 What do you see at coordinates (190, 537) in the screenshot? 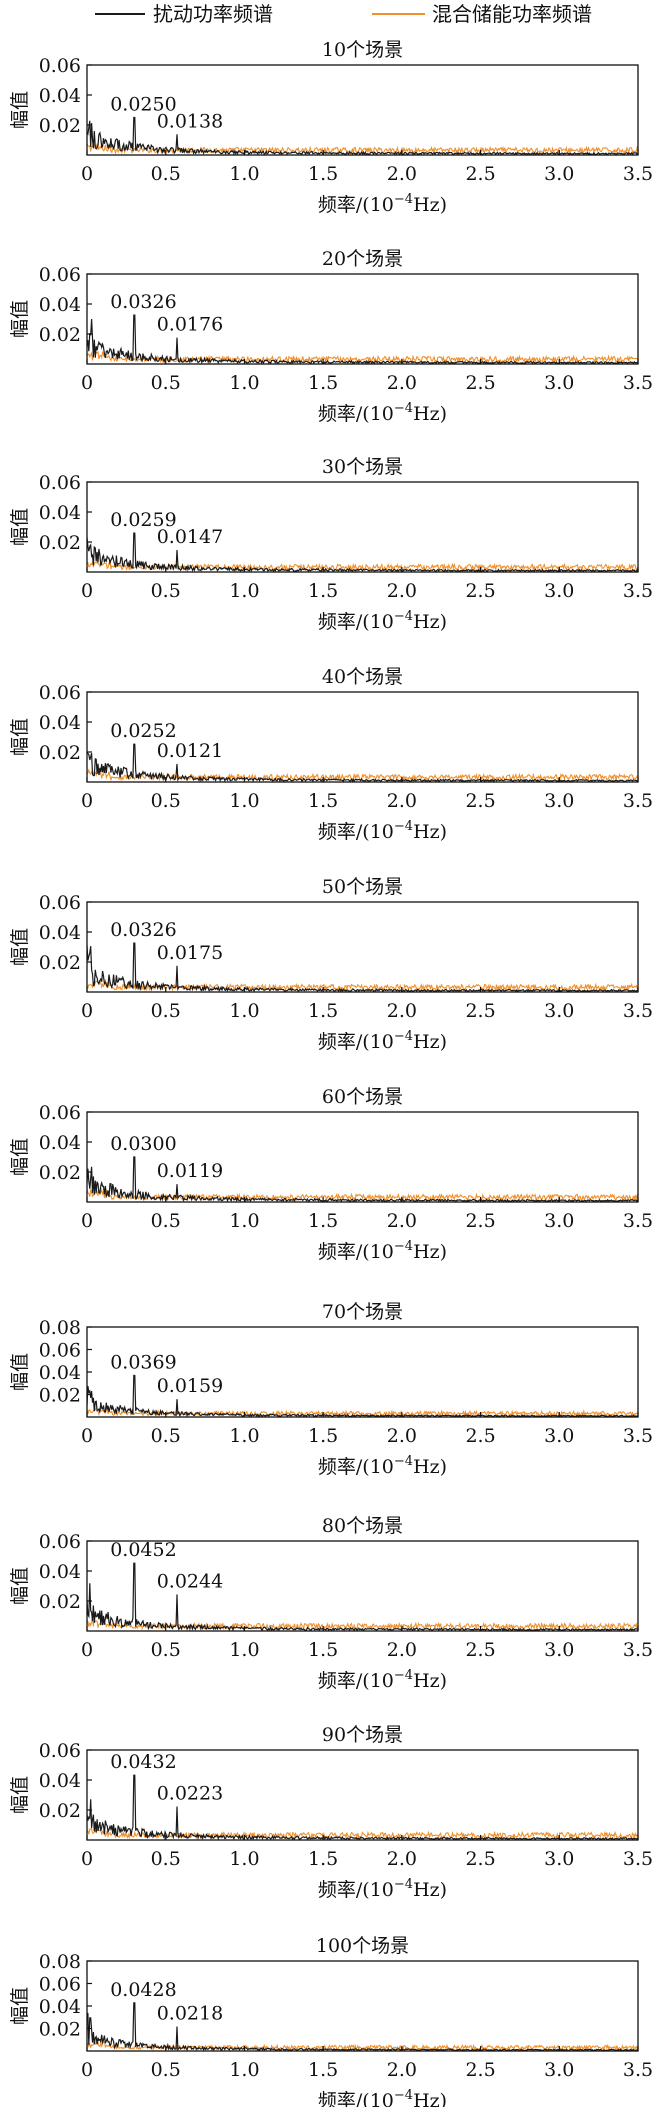
I see `peak-annotation: 0.0147` at bounding box center [190, 537].